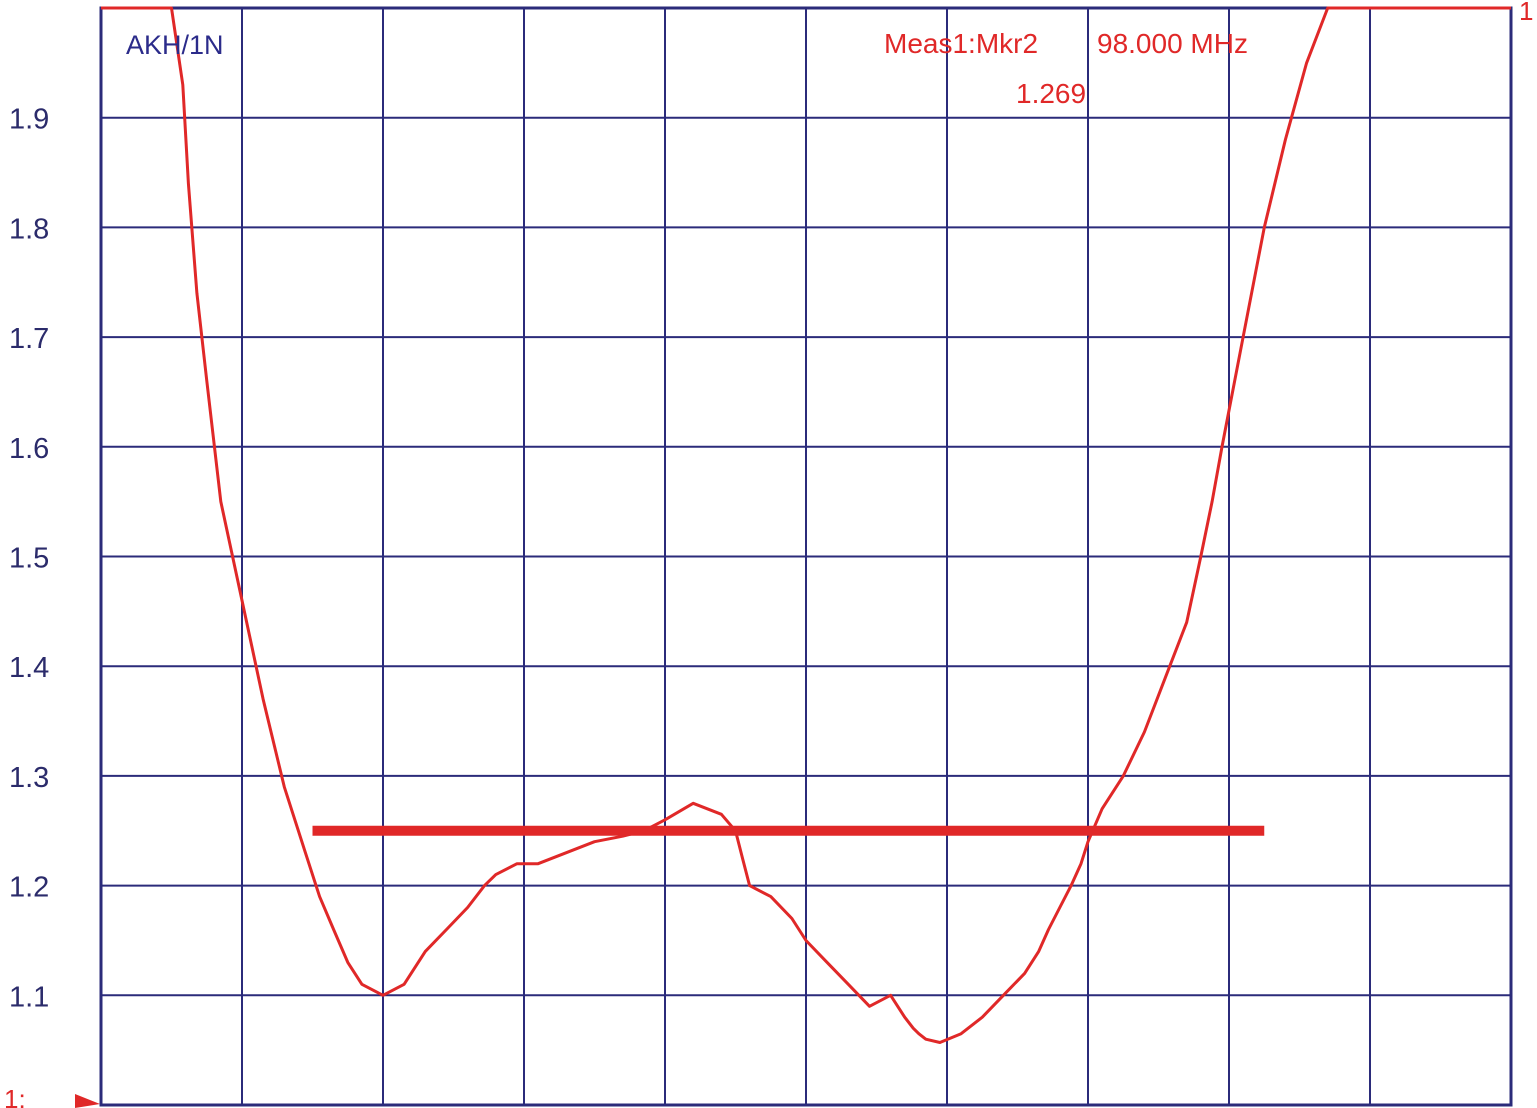  I want to click on y-tick-label: 1.4, so click(29, 668).